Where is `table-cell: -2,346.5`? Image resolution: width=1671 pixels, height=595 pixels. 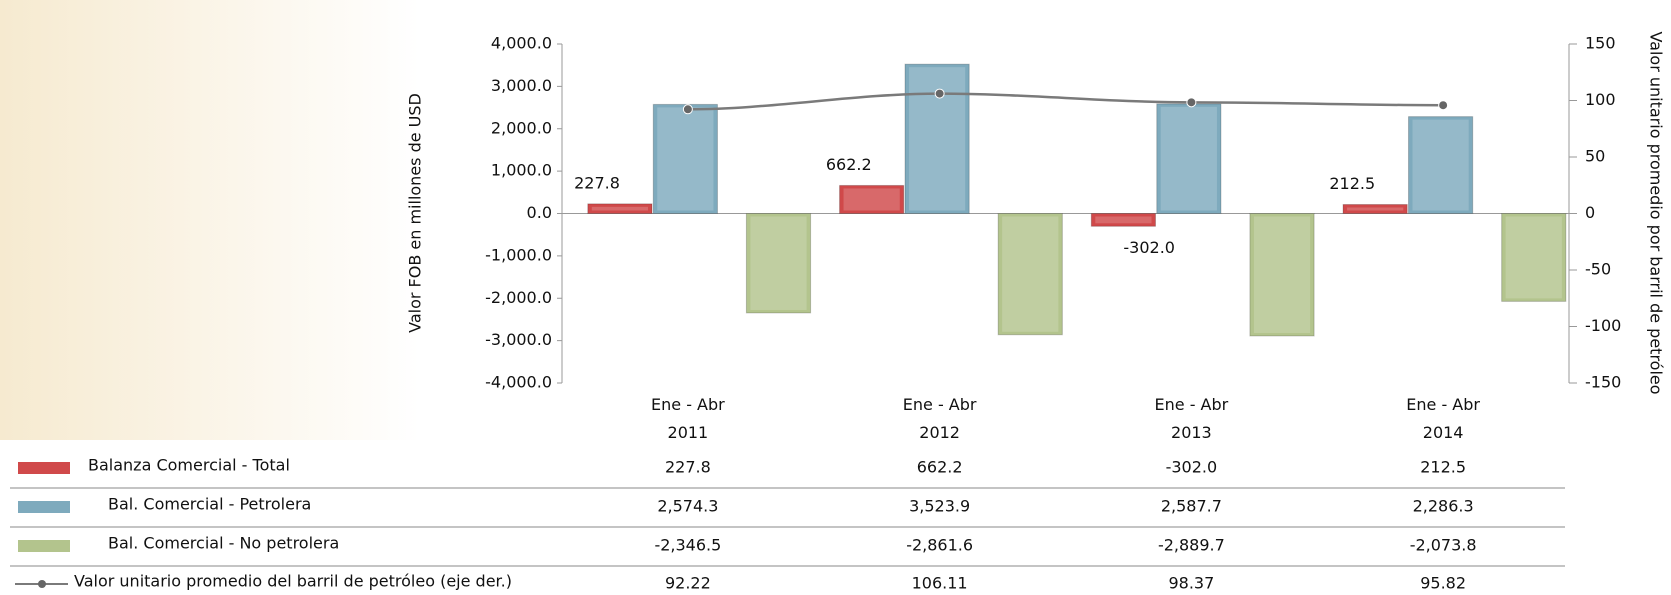 table-cell: -2,346.5 is located at coordinates (687, 545).